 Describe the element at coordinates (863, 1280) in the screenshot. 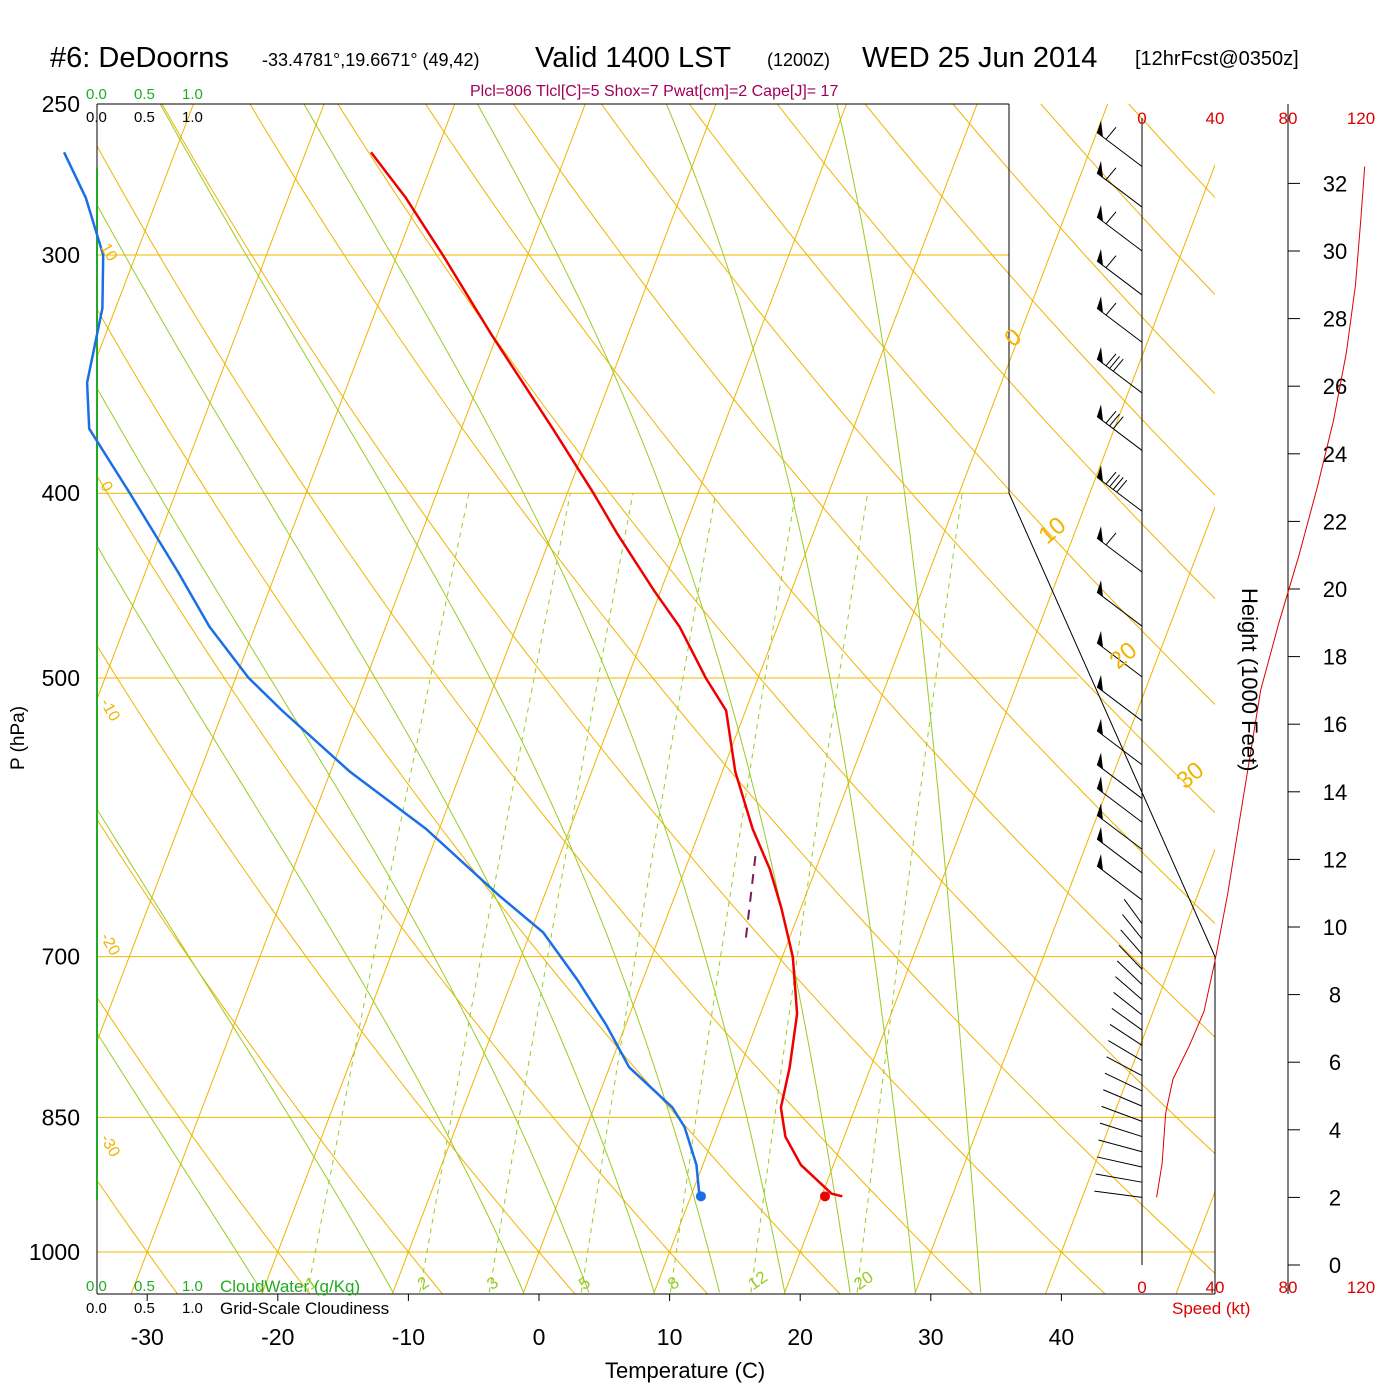

I see `mixing-ratio-label: 20` at that location.